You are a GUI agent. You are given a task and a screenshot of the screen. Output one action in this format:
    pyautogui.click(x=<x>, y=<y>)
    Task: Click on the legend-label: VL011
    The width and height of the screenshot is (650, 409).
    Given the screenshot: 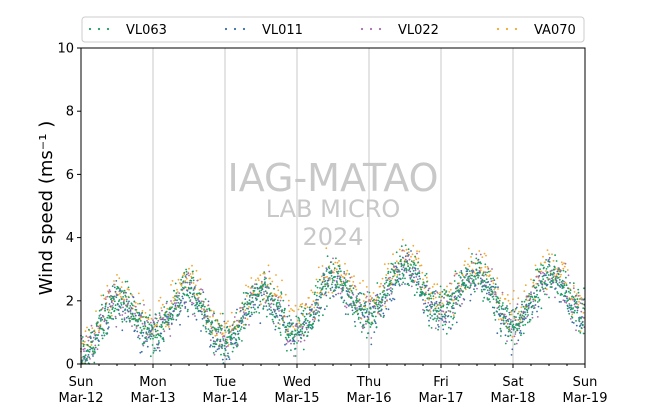 What is the action you would take?
    pyautogui.click(x=282, y=30)
    